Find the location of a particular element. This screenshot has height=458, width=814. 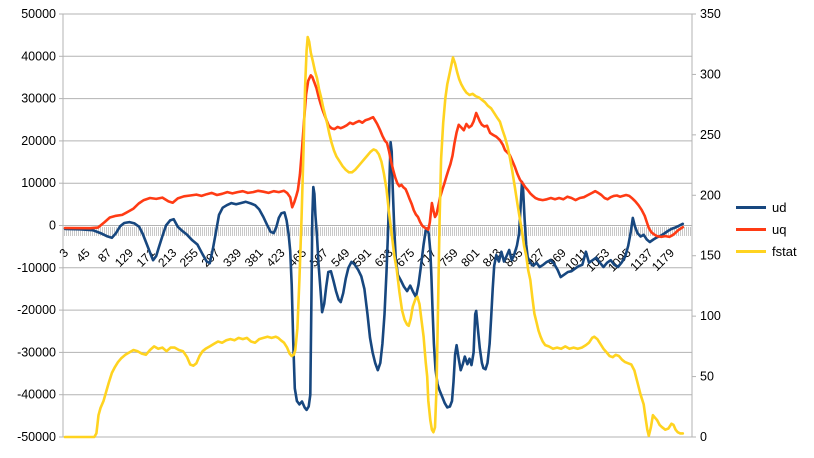

x-tick-label: 1137 is located at coordinates (641, 259).